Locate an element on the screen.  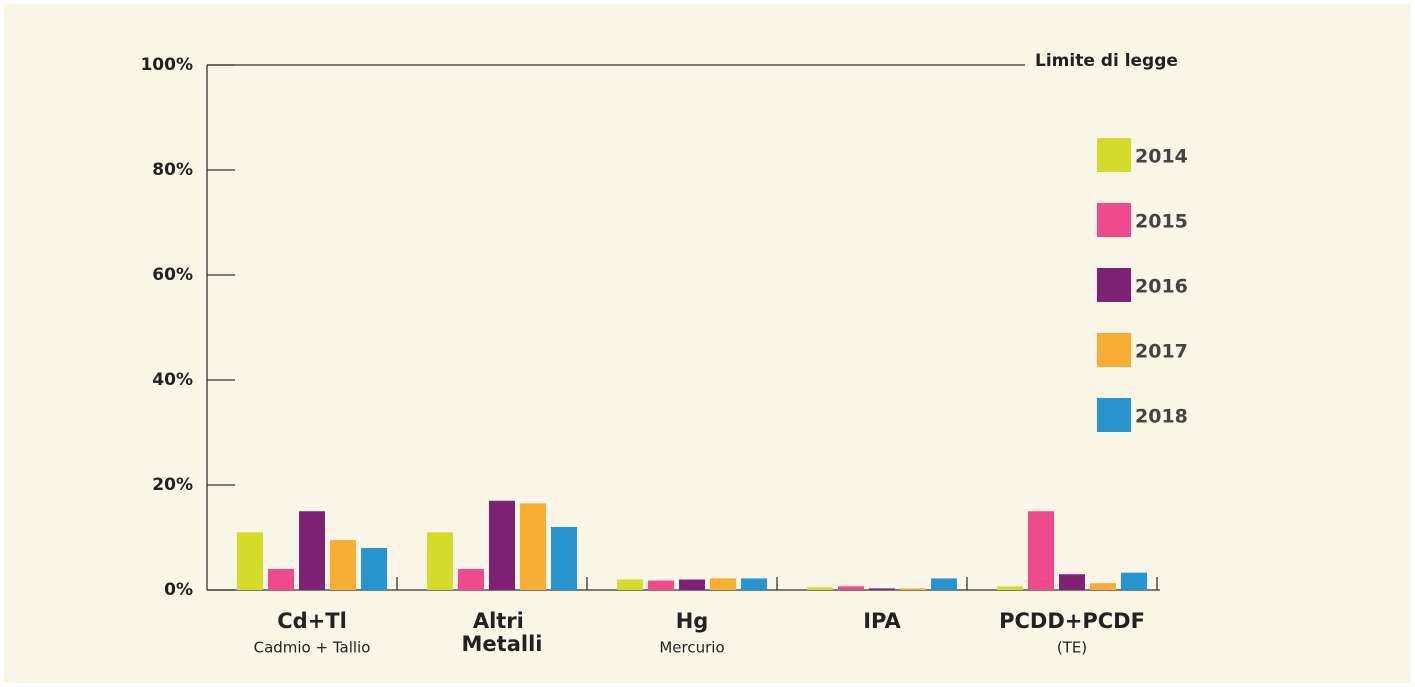
legend-label: 2014 is located at coordinates (1161, 157).